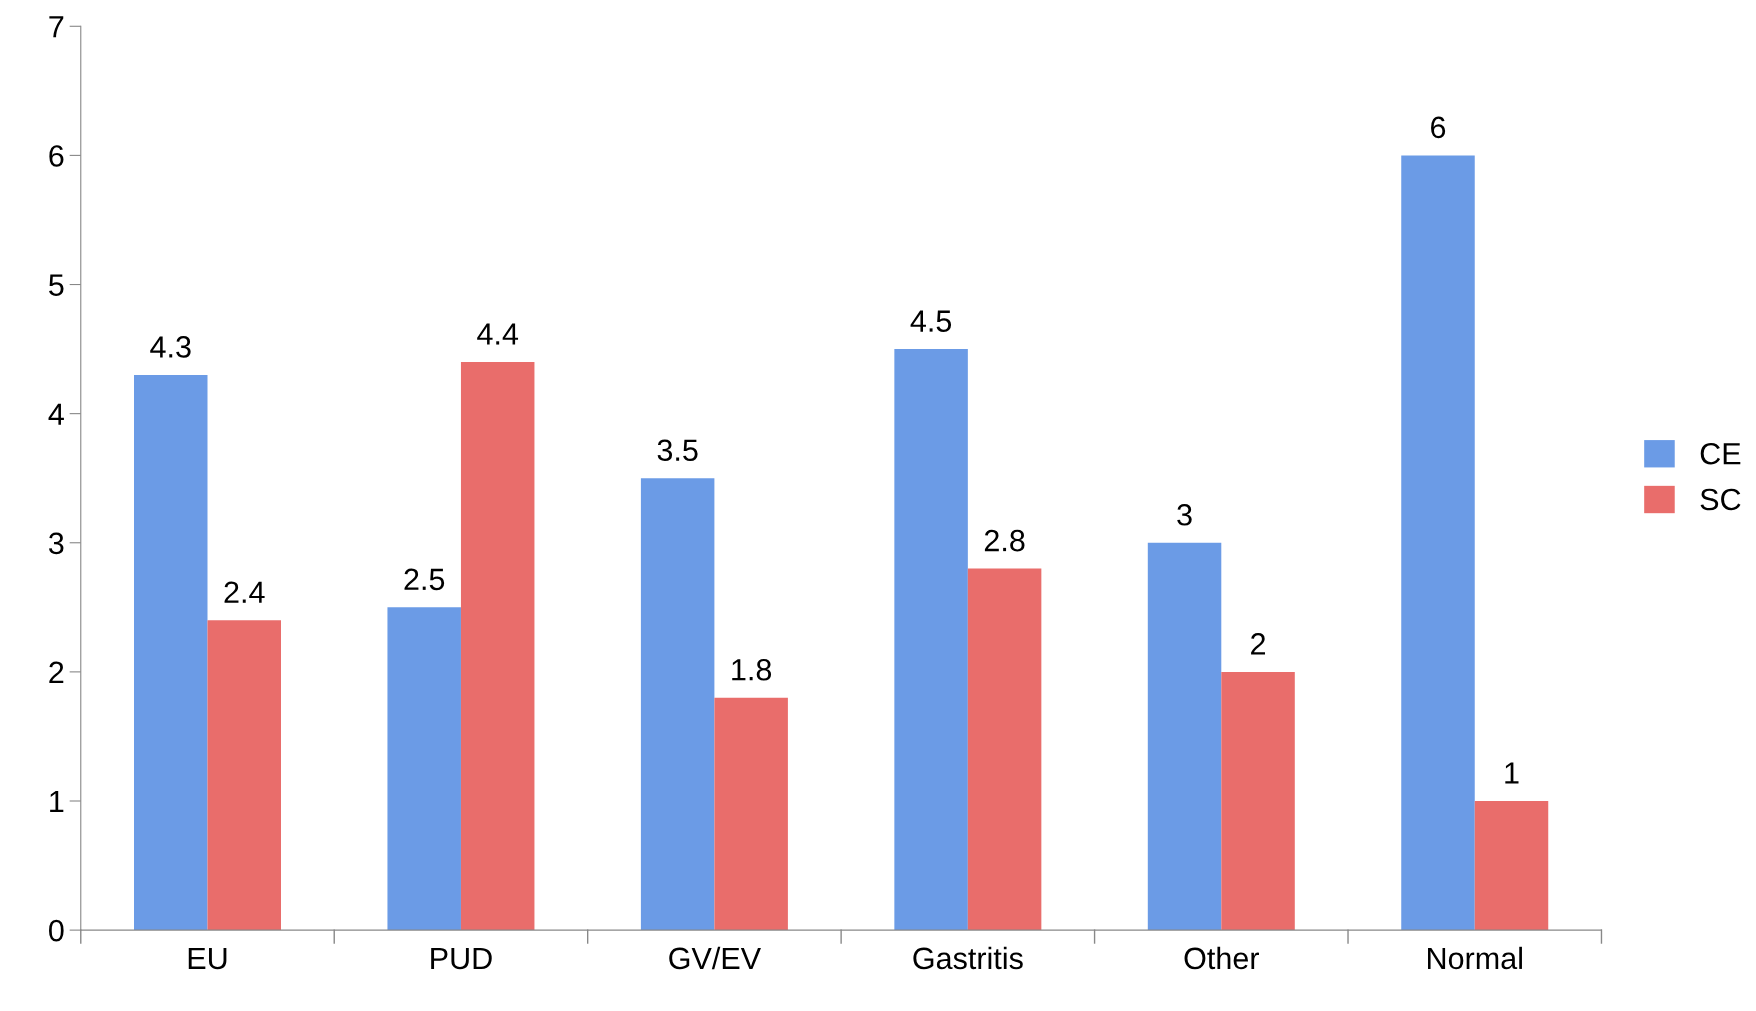 Image resolution: width=1756 pixels, height=1011 pixels. I want to click on data-label: 2, so click(1258, 644).